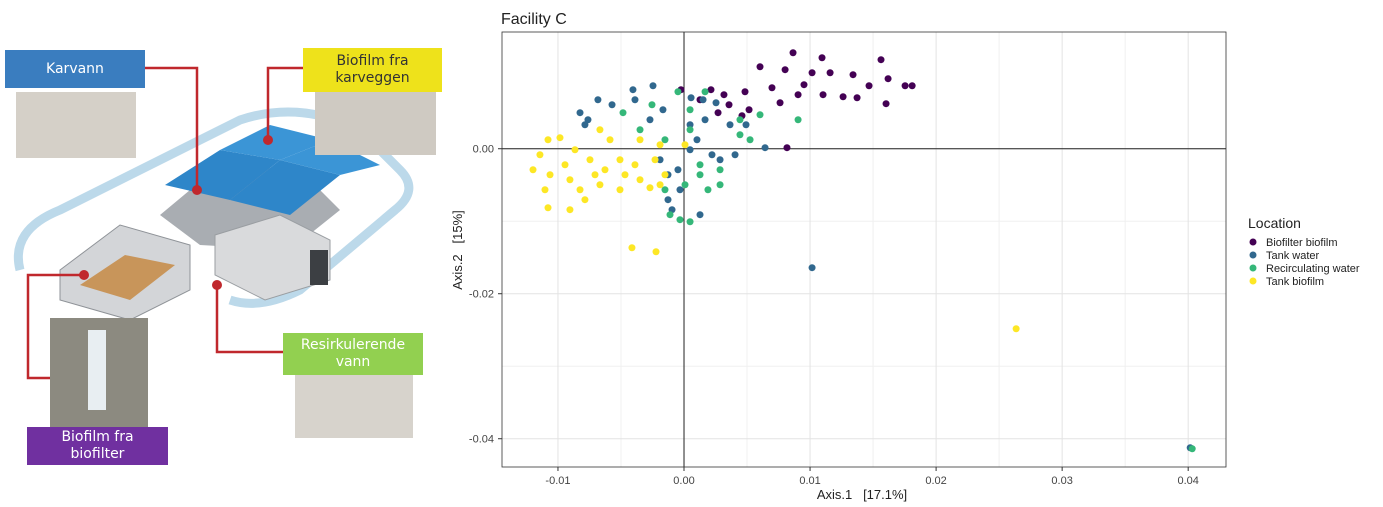 This screenshot has width=1383, height=507. Describe the element at coordinates (1187, 481) in the screenshot. I see `x-tick-label: 0.04` at that location.